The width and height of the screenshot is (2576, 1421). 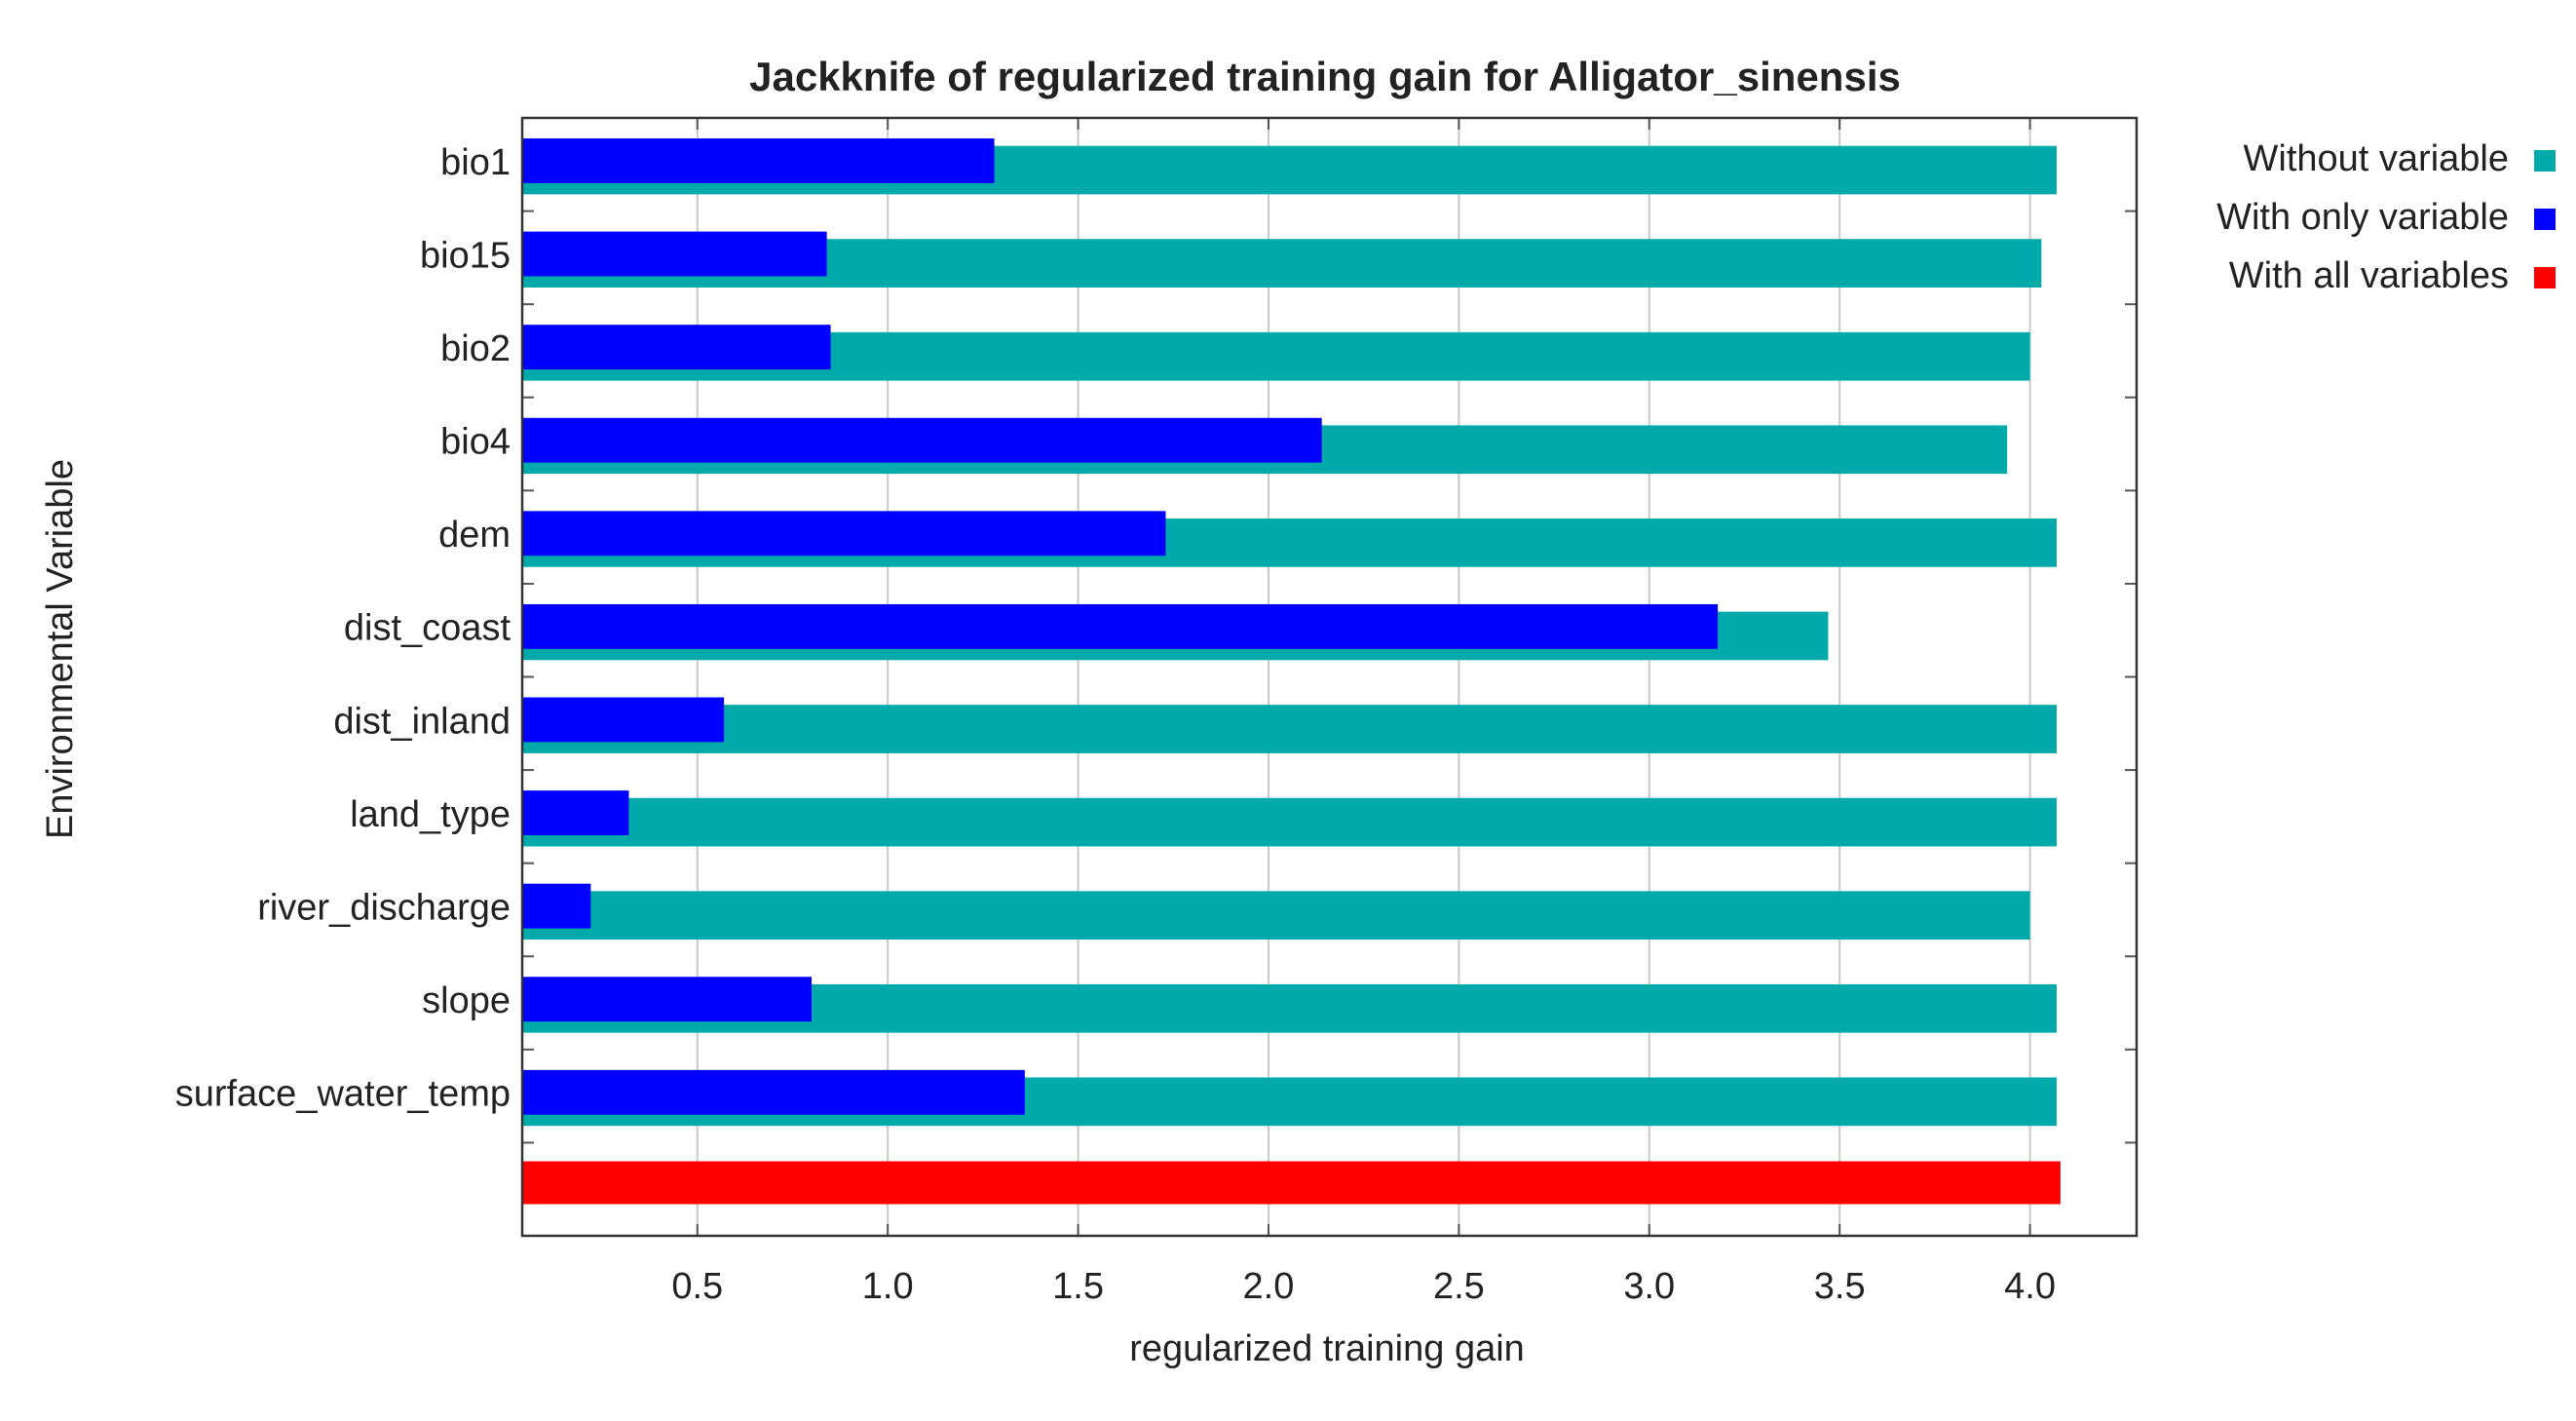 I want to click on x-tick-label: 1.0, so click(x=888, y=1286).